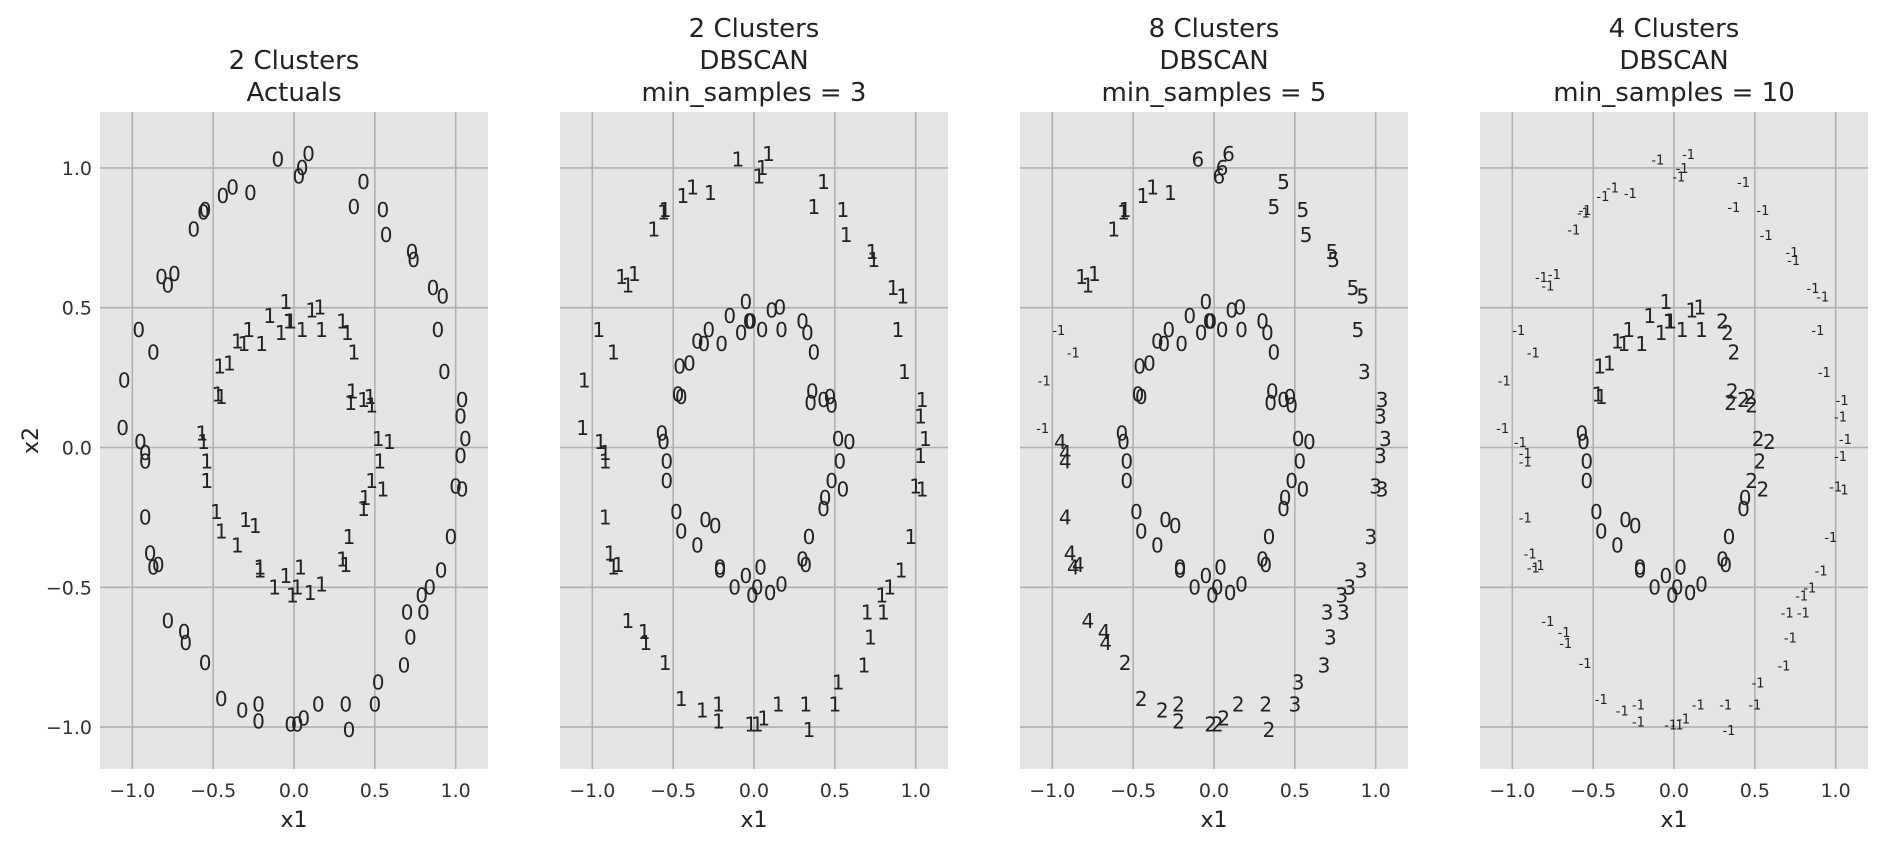 Image resolution: width=1884 pixels, height=845 pixels. Describe the element at coordinates (1376, 791) in the screenshot. I see `x-tick-label: 1.0` at that location.